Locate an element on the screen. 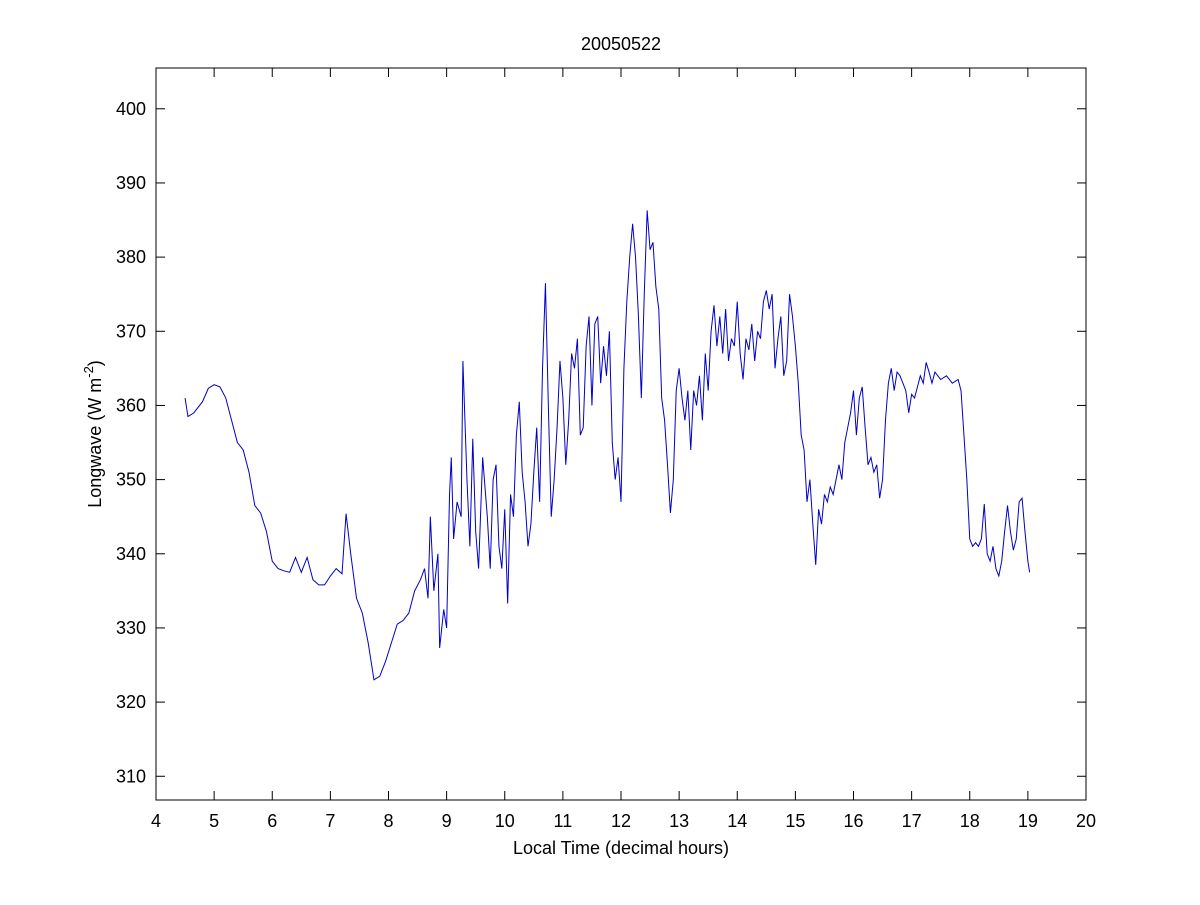  x-axis-label: Local Time (decimal hours) is located at coordinates (621, 848).